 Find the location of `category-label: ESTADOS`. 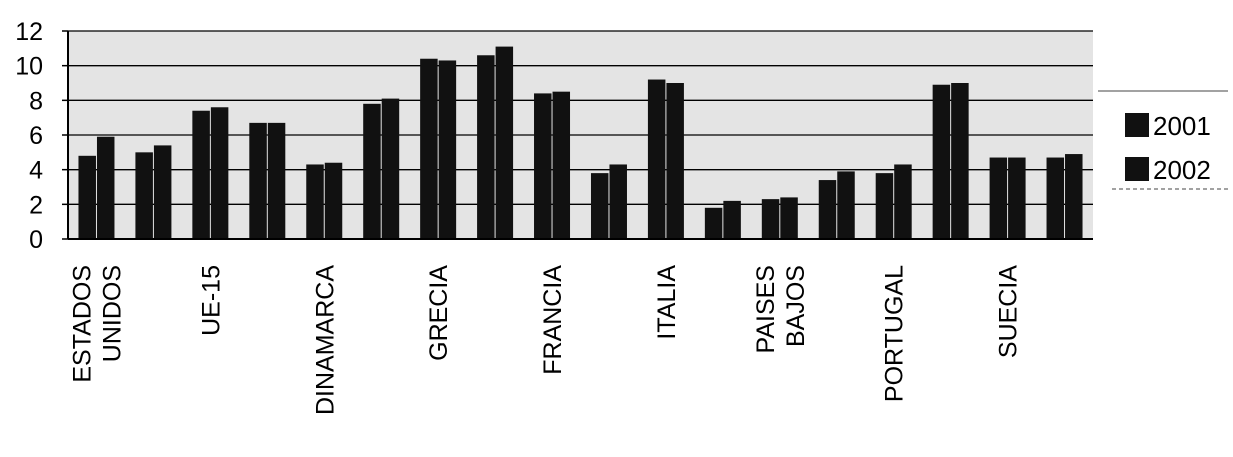

category-label: ESTADOS is located at coordinates (82, 324).